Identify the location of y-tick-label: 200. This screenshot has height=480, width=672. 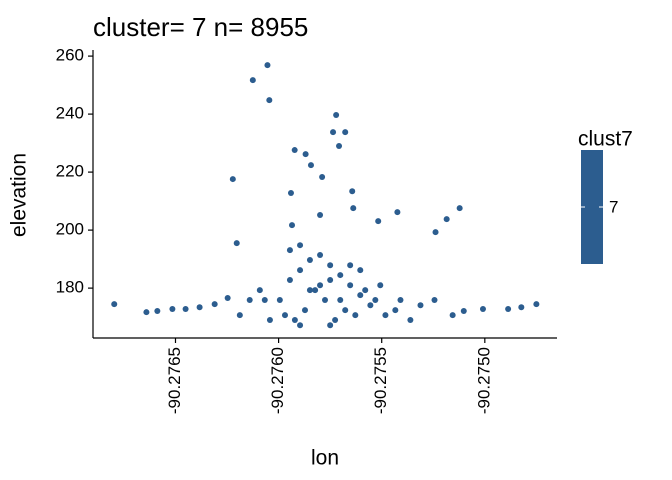
(70, 229).